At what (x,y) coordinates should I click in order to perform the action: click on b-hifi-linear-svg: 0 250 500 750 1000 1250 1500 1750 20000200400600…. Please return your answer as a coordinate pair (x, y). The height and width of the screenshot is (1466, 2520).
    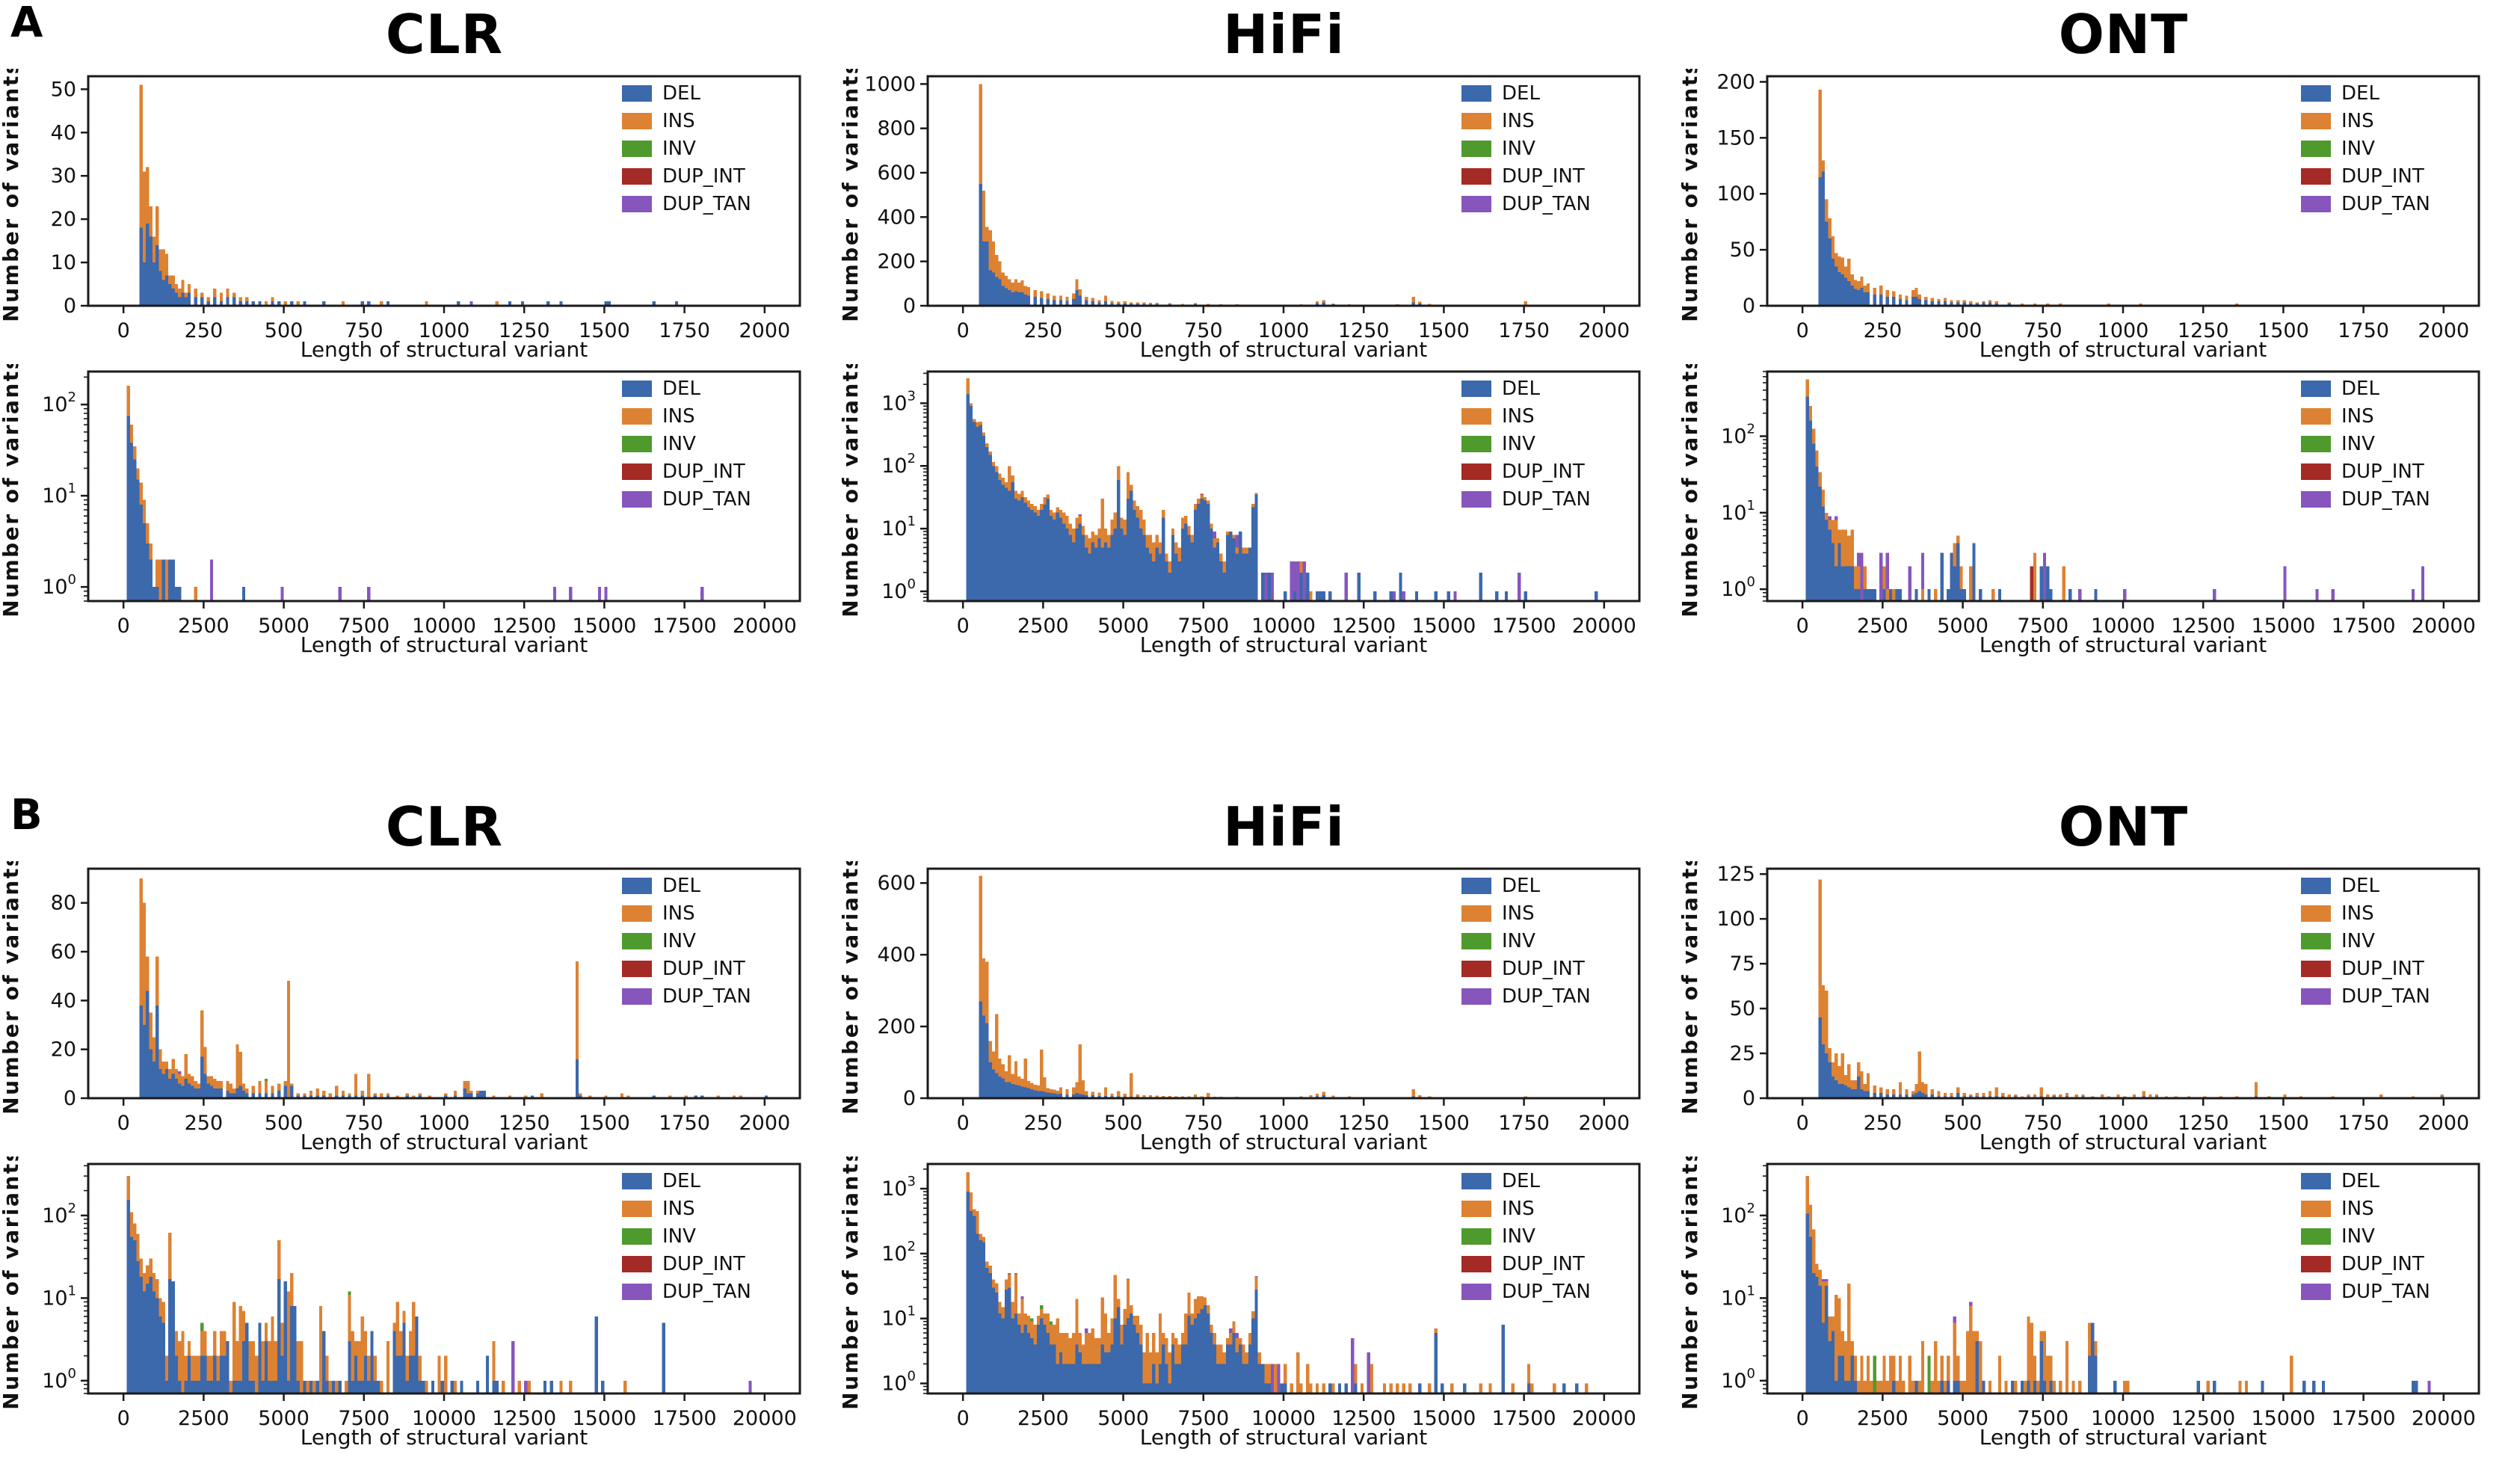
    Looking at the image, I should click on (1239, 1003).